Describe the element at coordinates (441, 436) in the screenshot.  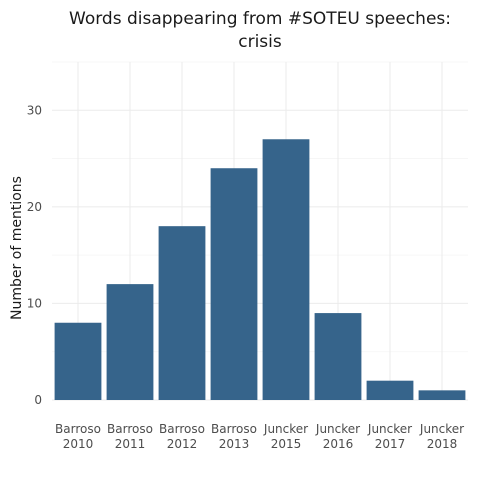
I see `x-tick-label: Juncker 2018` at that location.